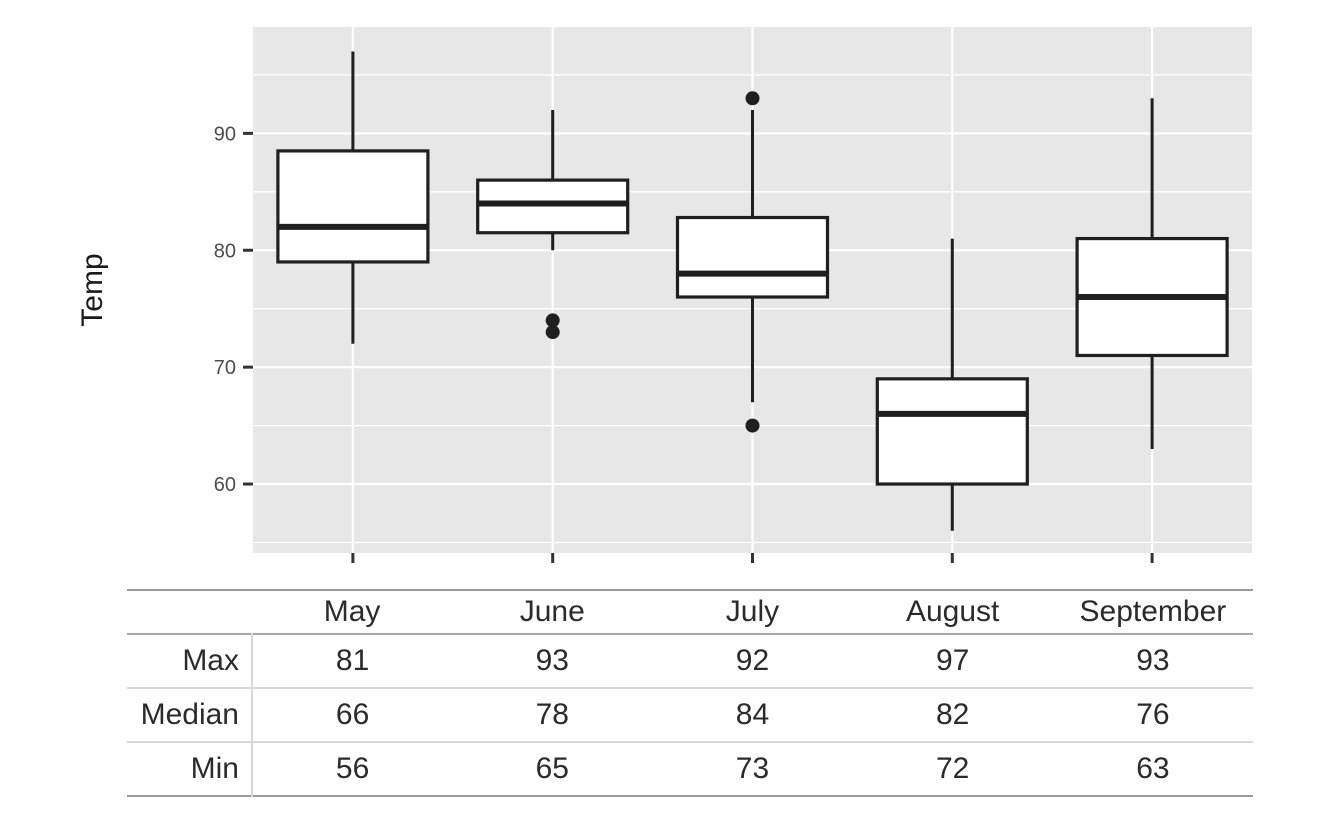 This screenshot has width=1344, height=830. Describe the element at coordinates (553, 224) in the screenshot. I see `boxplot-june` at that location.